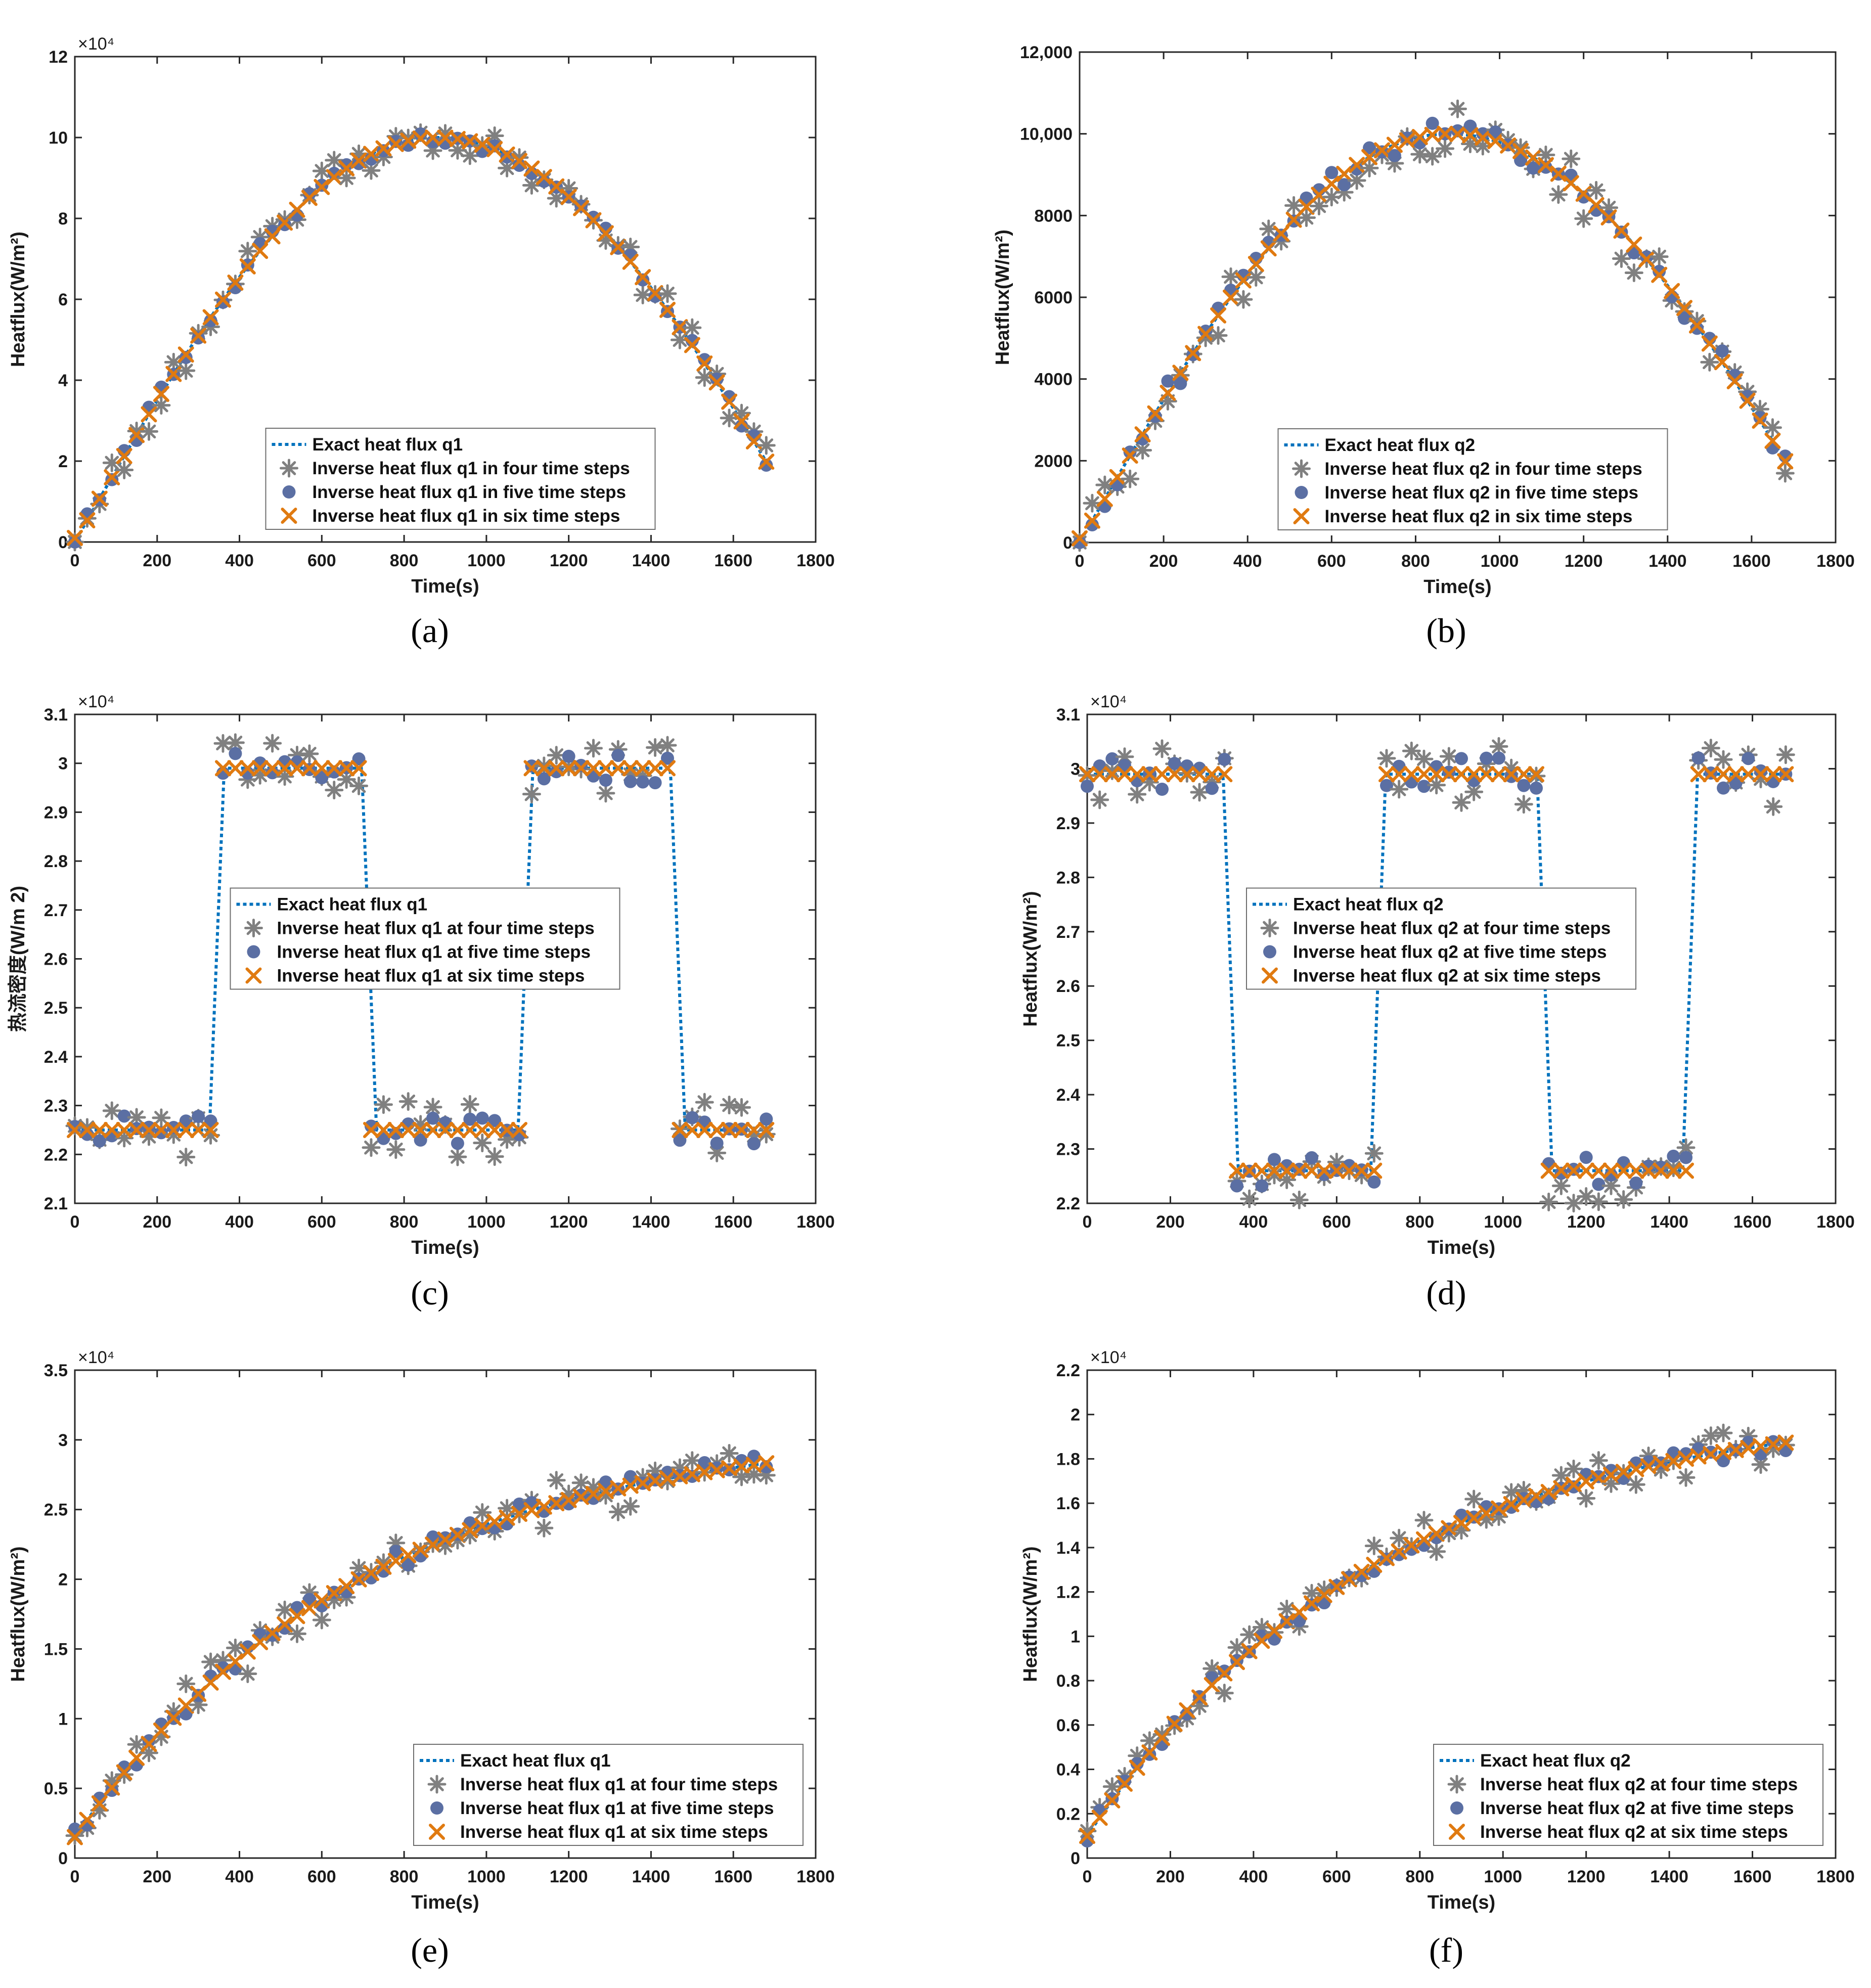 The height and width of the screenshot is (1988, 1871). Describe the element at coordinates (815, 1876) in the screenshot. I see `x-tick-label: 1800` at that location.